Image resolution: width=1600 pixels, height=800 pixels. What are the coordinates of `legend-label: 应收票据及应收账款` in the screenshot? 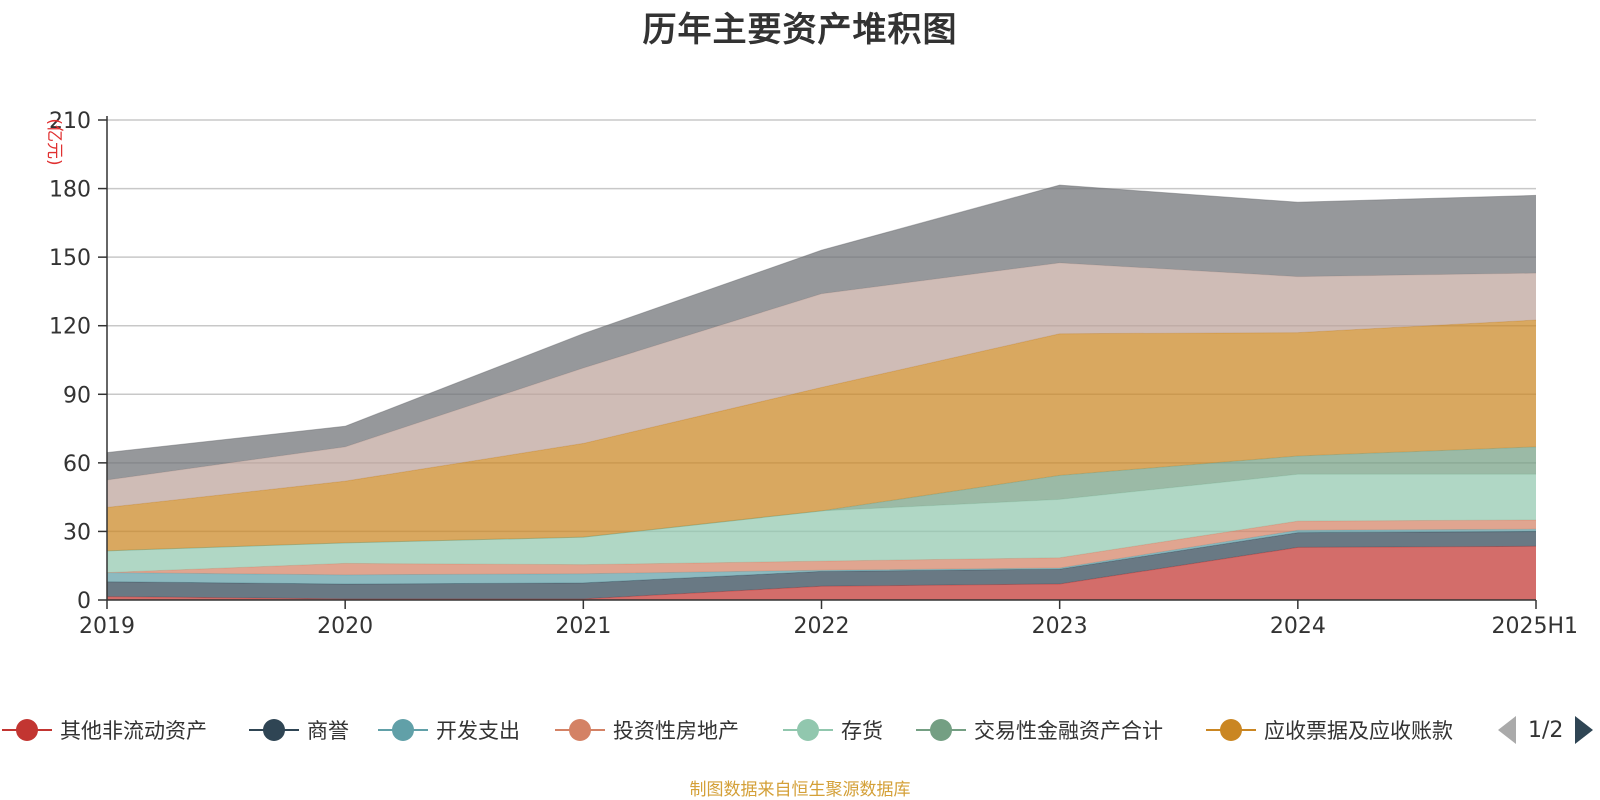 It's located at (1358, 731).